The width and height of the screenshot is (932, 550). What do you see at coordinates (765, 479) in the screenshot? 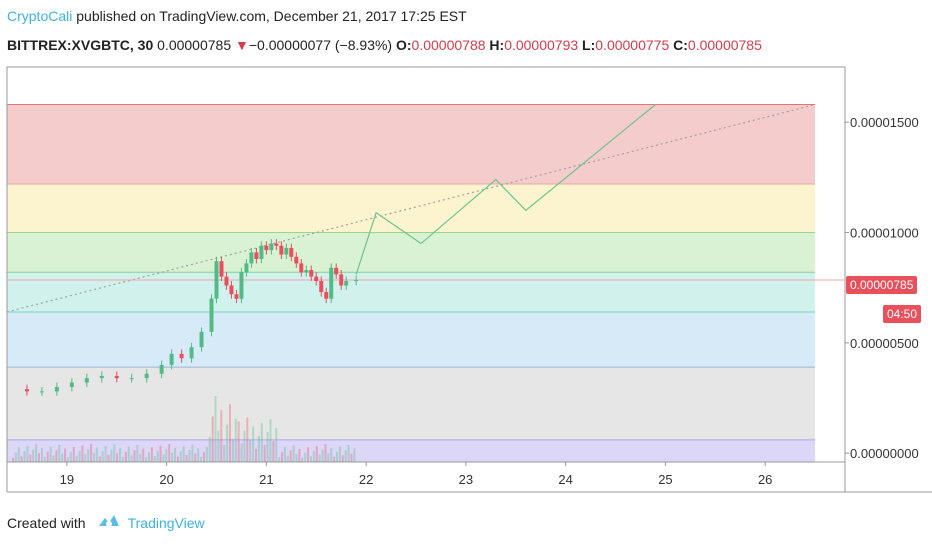
I see `x-tick-label: 26` at bounding box center [765, 479].